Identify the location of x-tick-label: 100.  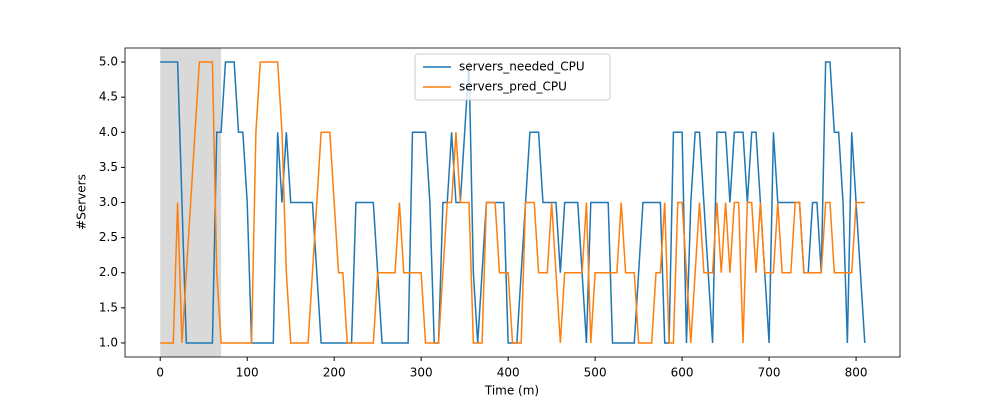
(247, 373).